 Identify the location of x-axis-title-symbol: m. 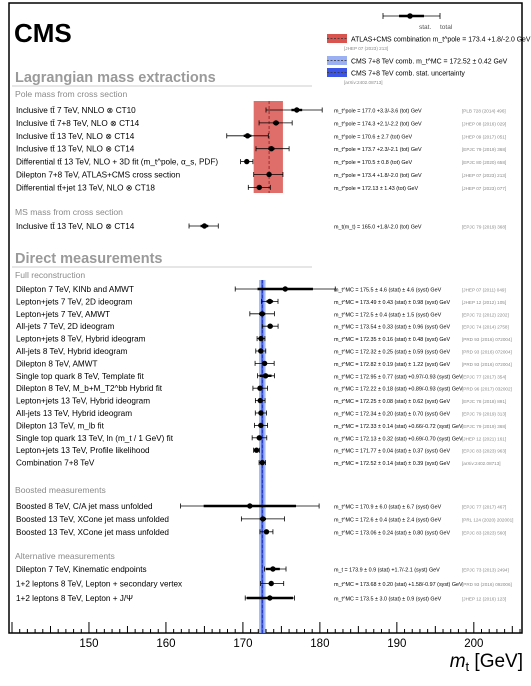
(458, 661).